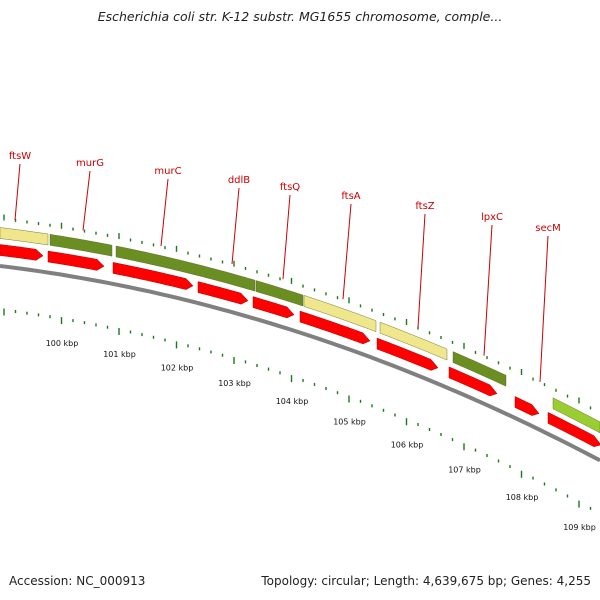 The image size is (600, 600). Describe the element at coordinates (177, 368) in the screenshot. I see `ruler-label: 102 kbp` at that location.